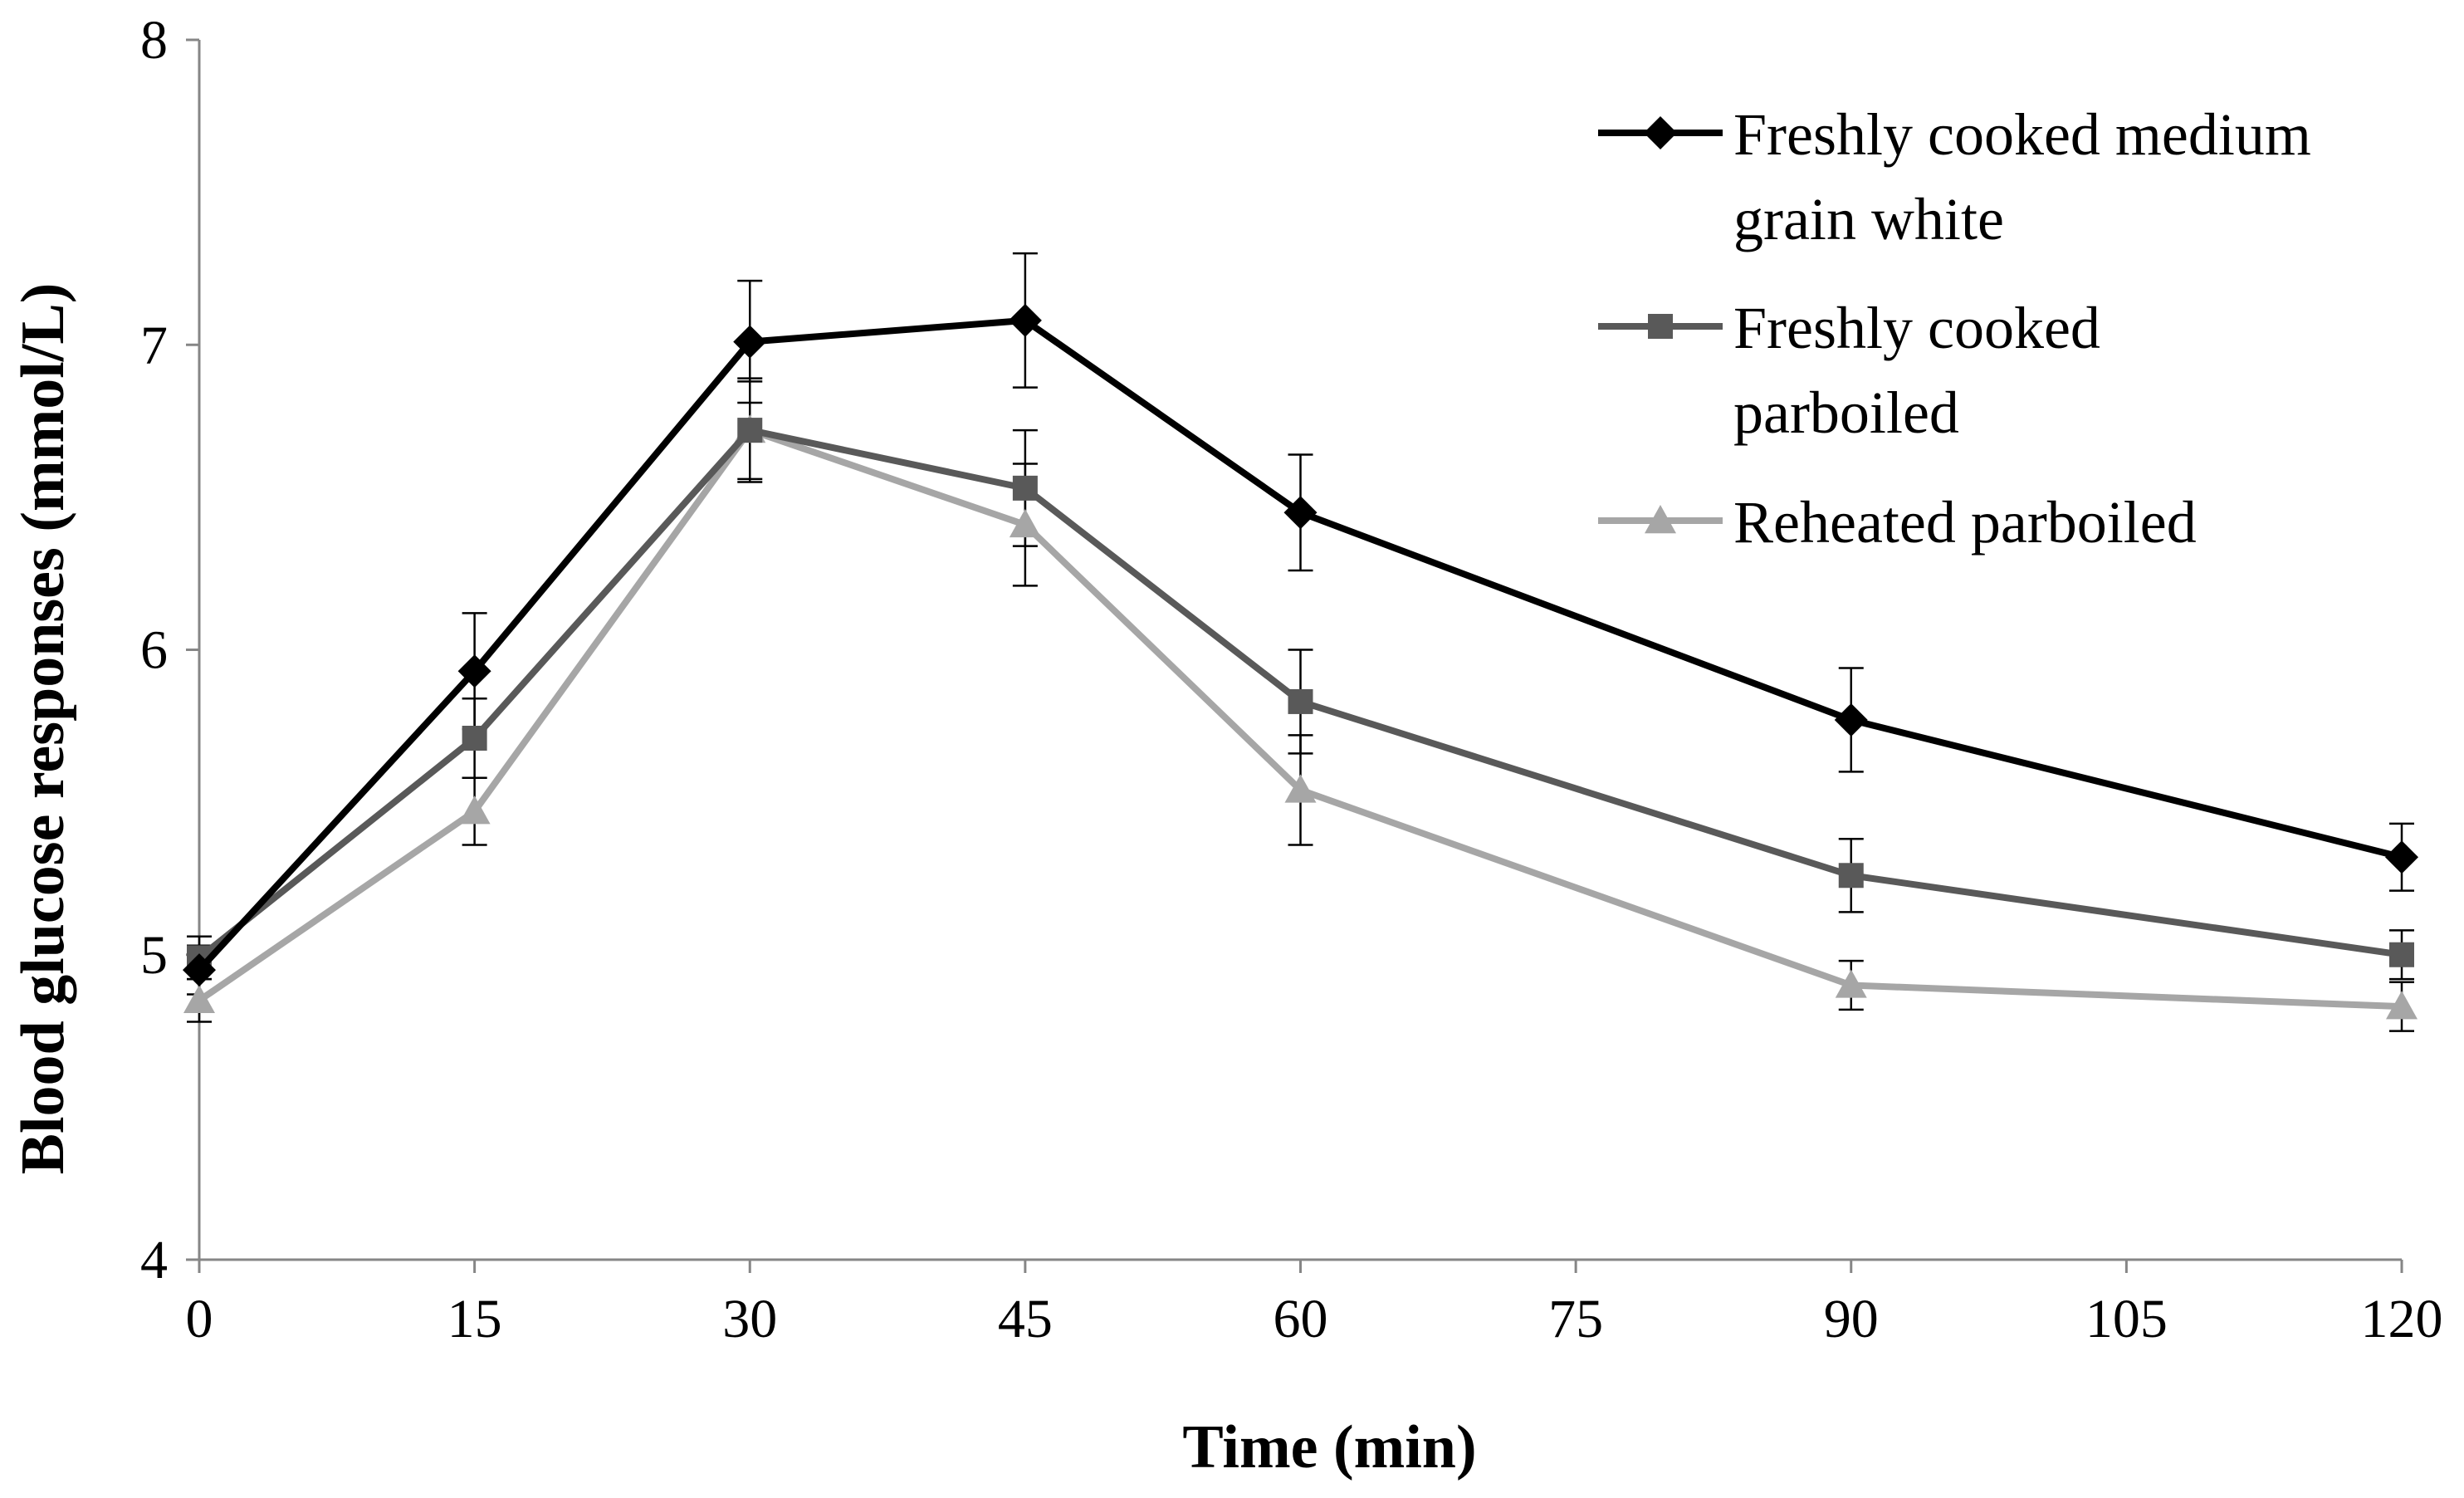  Describe the element at coordinates (1301, 1319) in the screenshot. I see `x-tick-label: 60` at that location.